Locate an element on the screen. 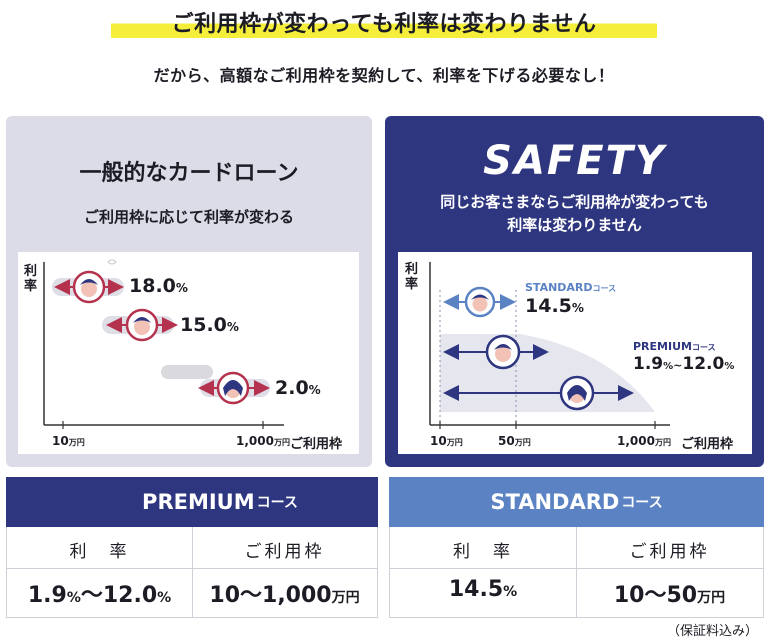  premium-range-area is located at coordinates (547, 373).